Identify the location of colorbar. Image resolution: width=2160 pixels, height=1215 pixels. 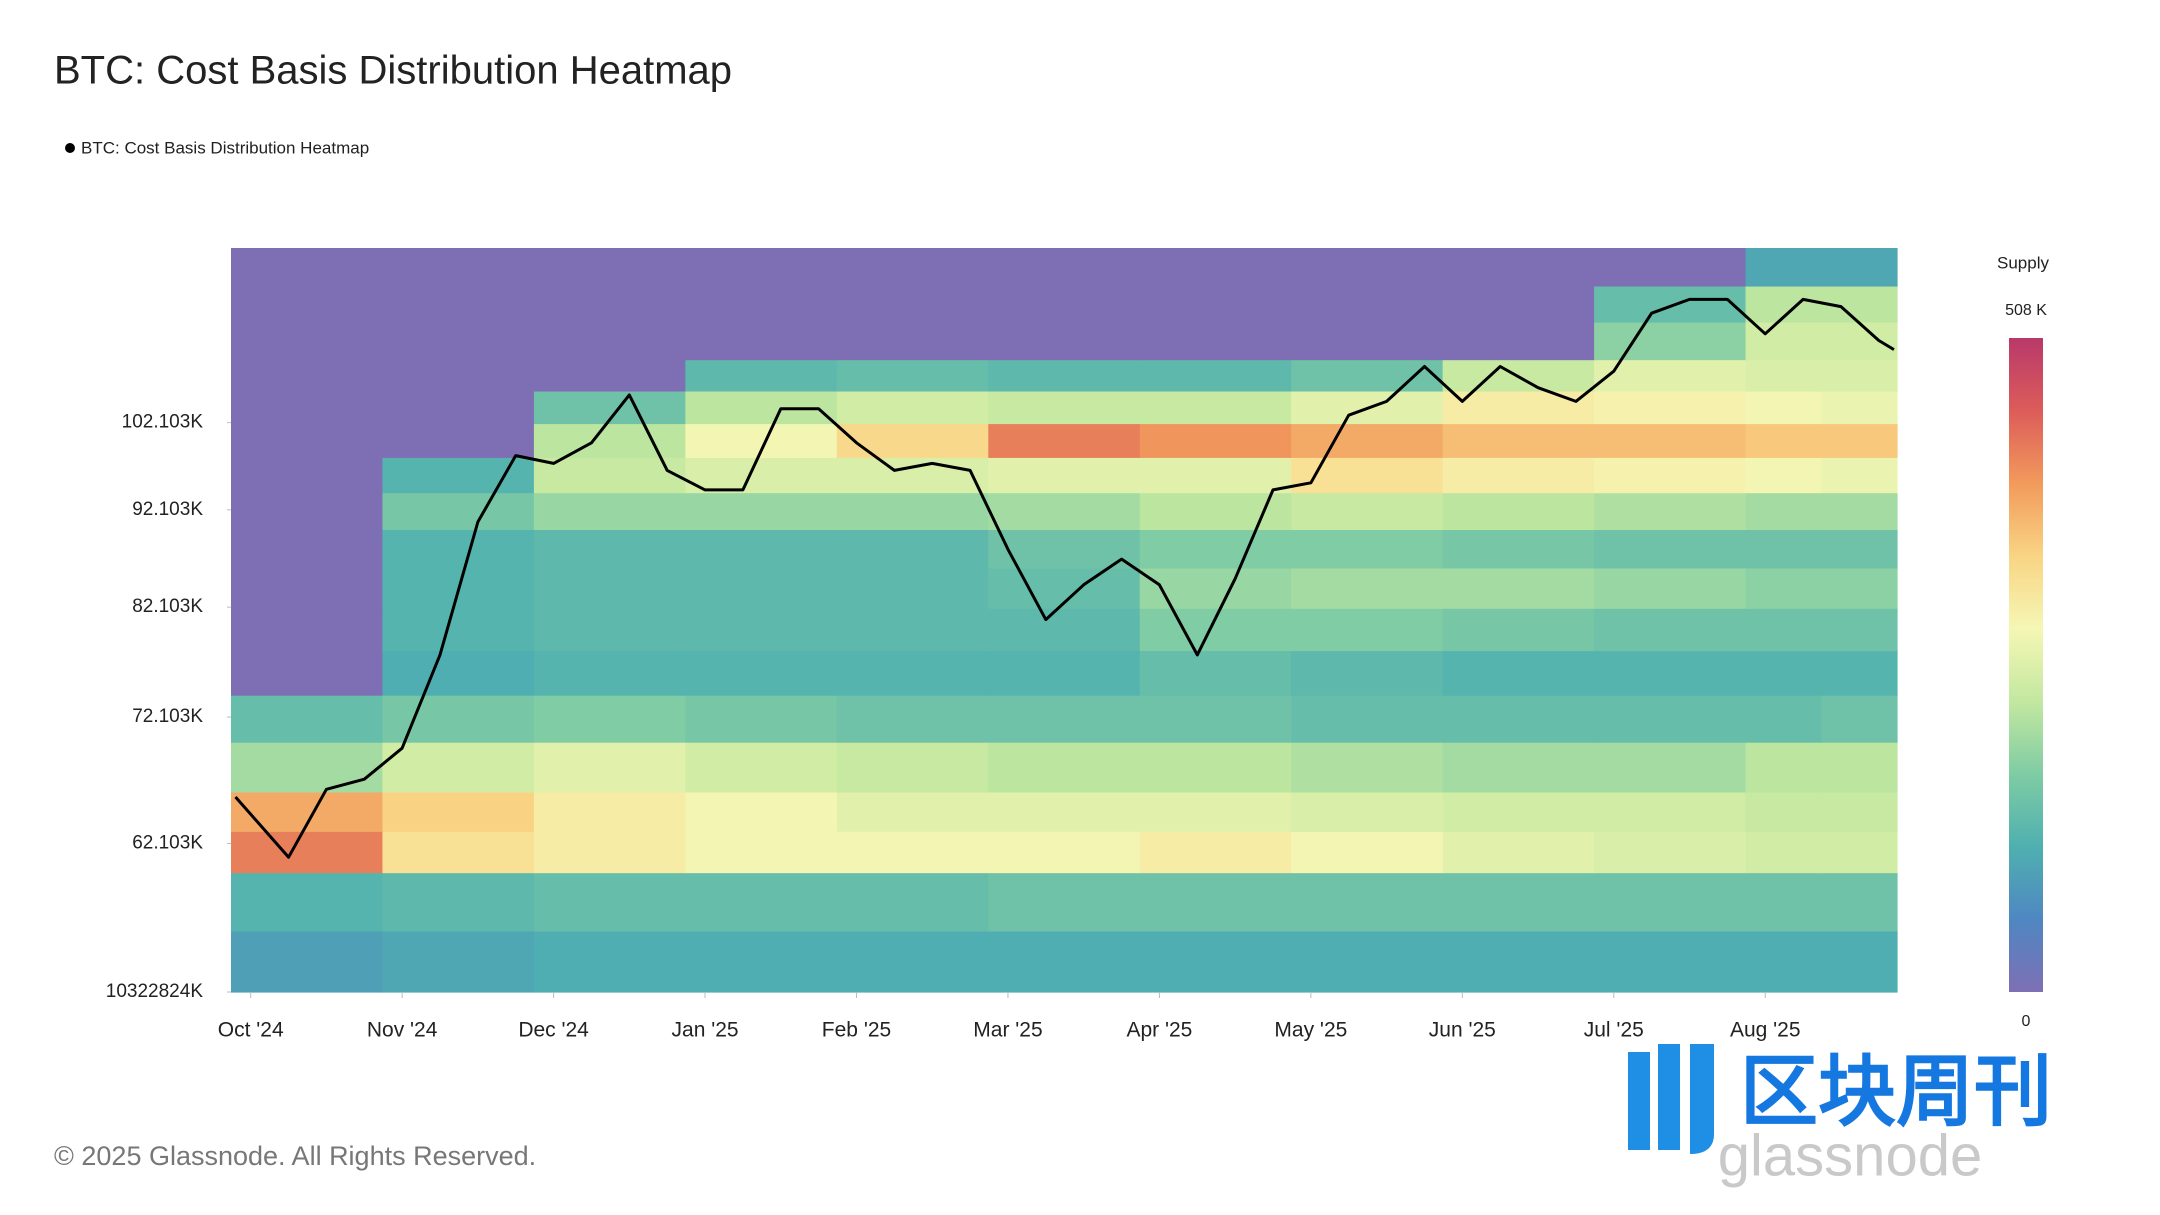
(2026, 665).